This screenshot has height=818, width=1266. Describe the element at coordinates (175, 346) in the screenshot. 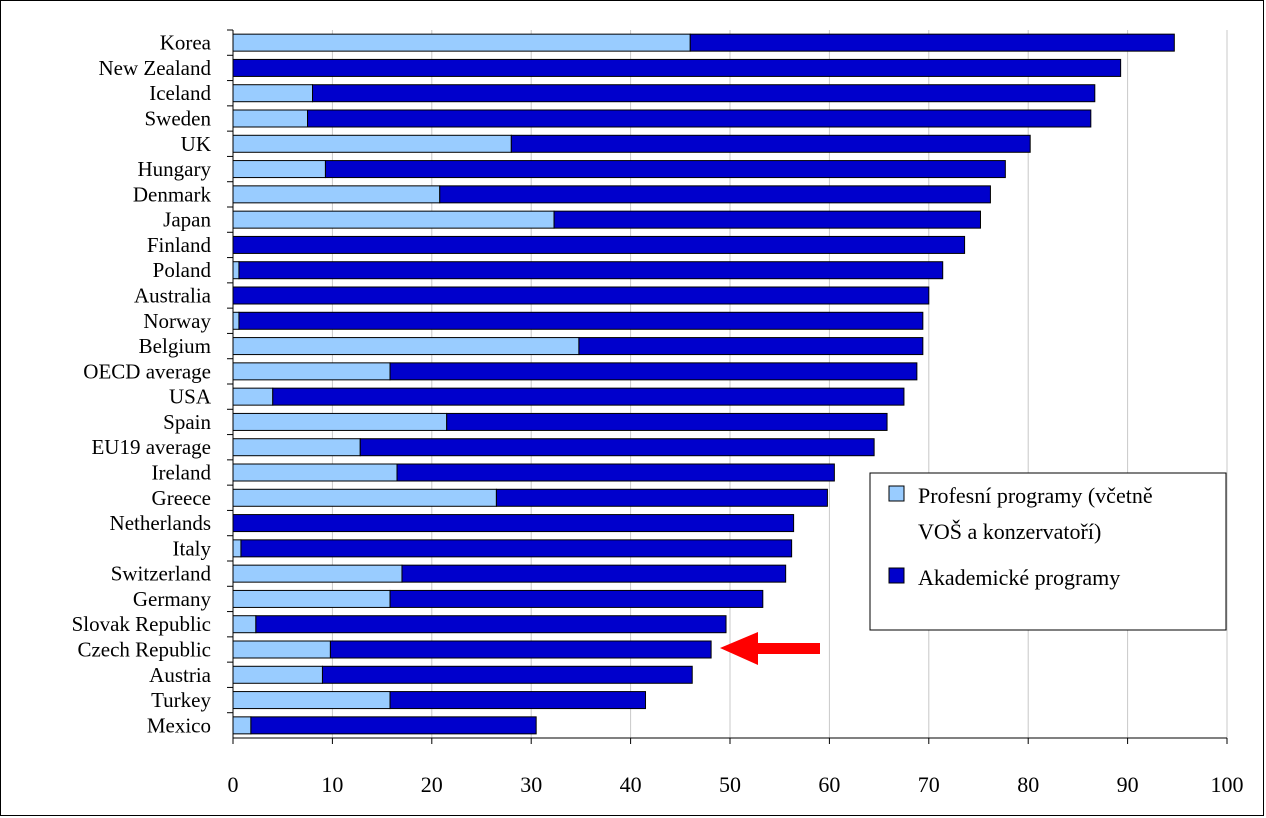

I see `category-label-belgium: Belgium` at that location.